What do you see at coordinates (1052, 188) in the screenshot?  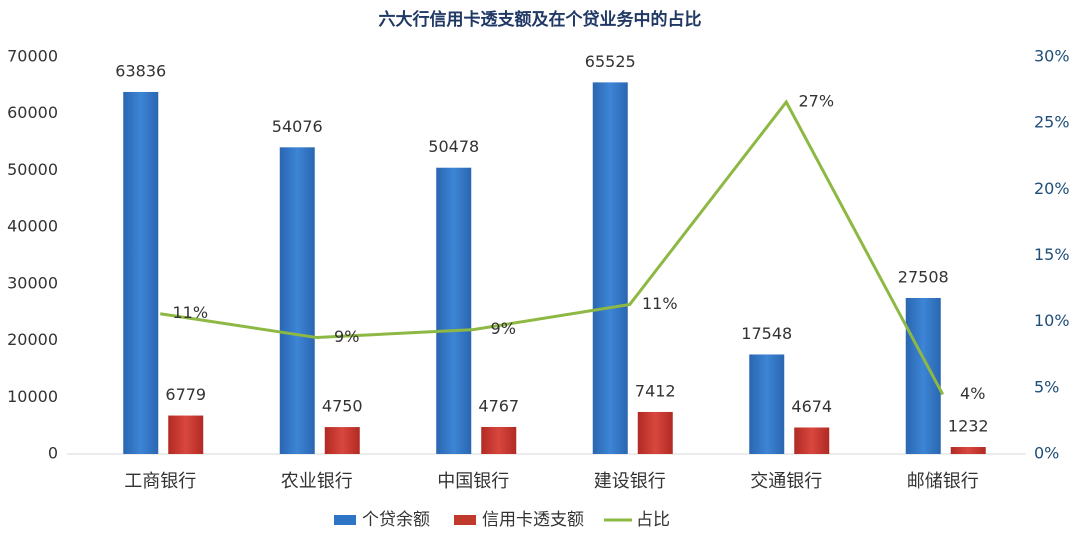 I see `y2-tick-label: 20%` at bounding box center [1052, 188].